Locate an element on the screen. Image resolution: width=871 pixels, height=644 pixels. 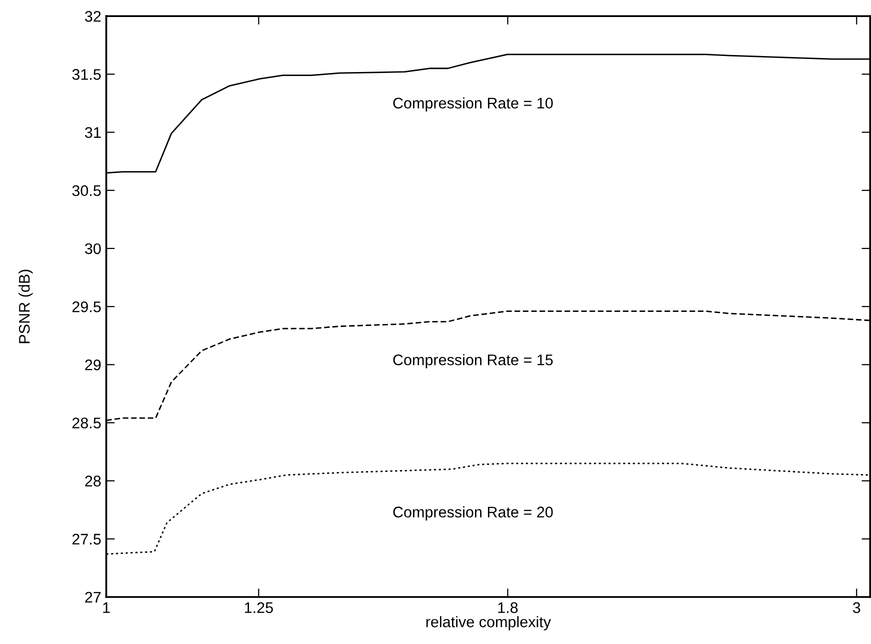
y-tick-label: 29 is located at coordinates (93, 365).